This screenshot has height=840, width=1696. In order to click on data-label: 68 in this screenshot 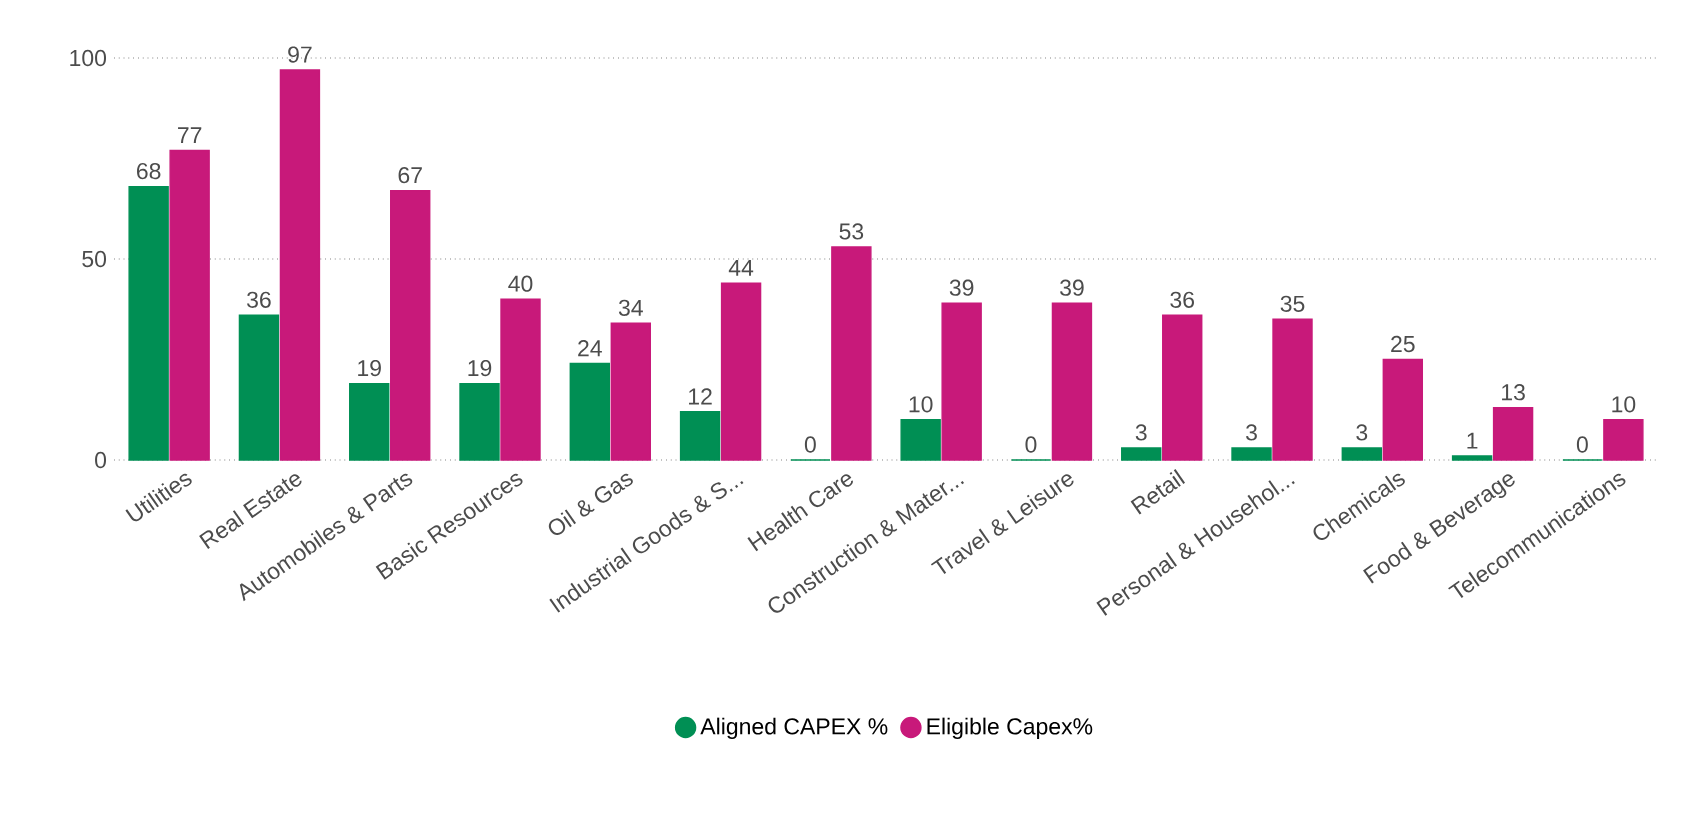, I will do `click(149, 171)`.